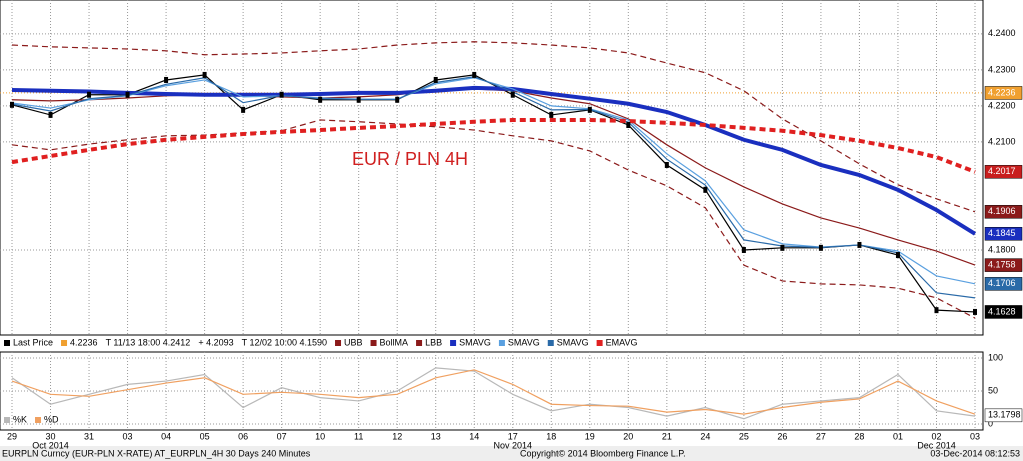  I want to click on month-label: Dec 2014, so click(936, 445).